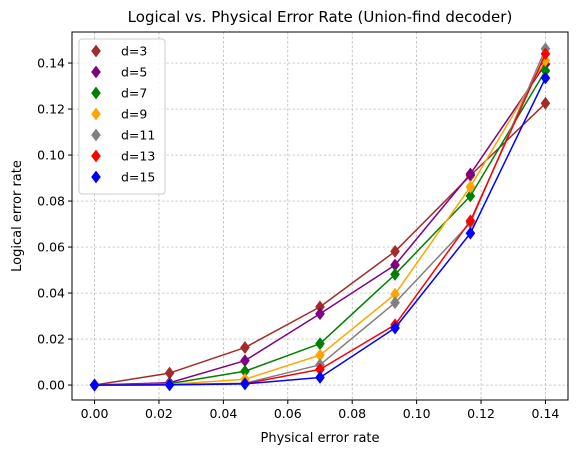 The width and height of the screenshot is (576, 455). I want to click on x-tick-label: 0.10, so click(417, 413).